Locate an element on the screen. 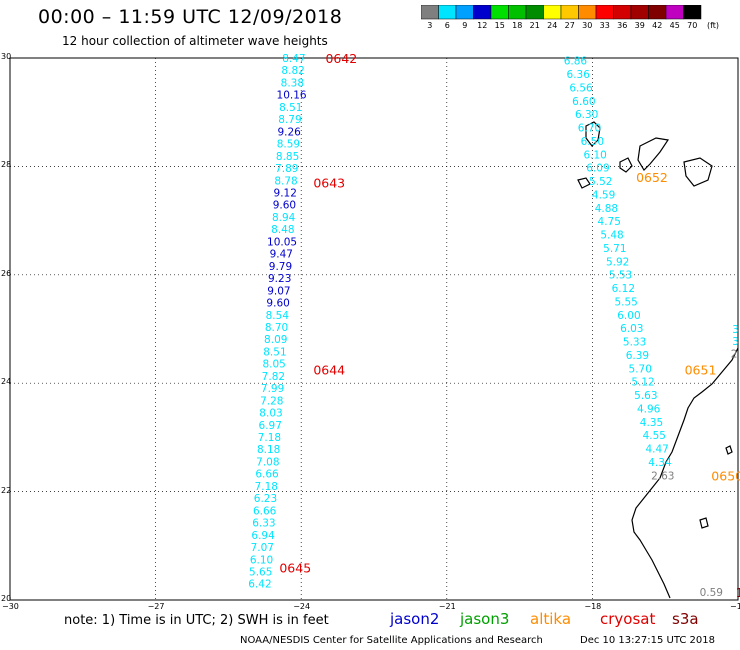 Image resolution: width=740 pixels, height=650 pixels. swh-value: 9.26 is located at coordinates (289, 132).